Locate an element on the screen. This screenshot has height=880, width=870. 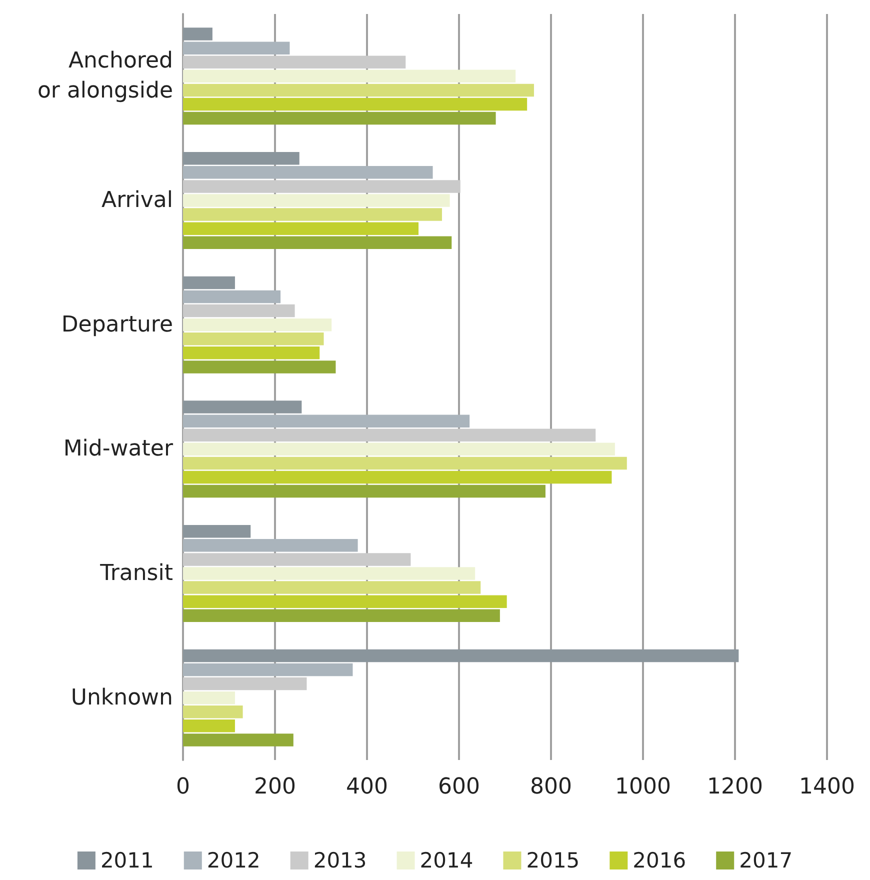
x-tick-label: 200 is located at coordinates (275, 787).